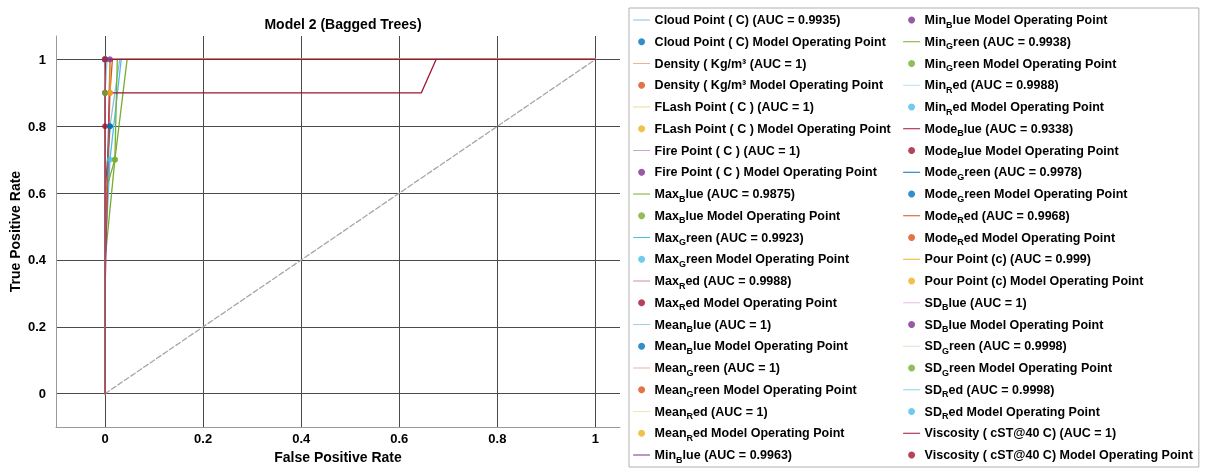 The height and width of the screenshot is (469, 1211). What do you see at coordinates (302, 439) in the screenshot?
I see `x-tick-label: 0.4` at bounding box center [302, 439].